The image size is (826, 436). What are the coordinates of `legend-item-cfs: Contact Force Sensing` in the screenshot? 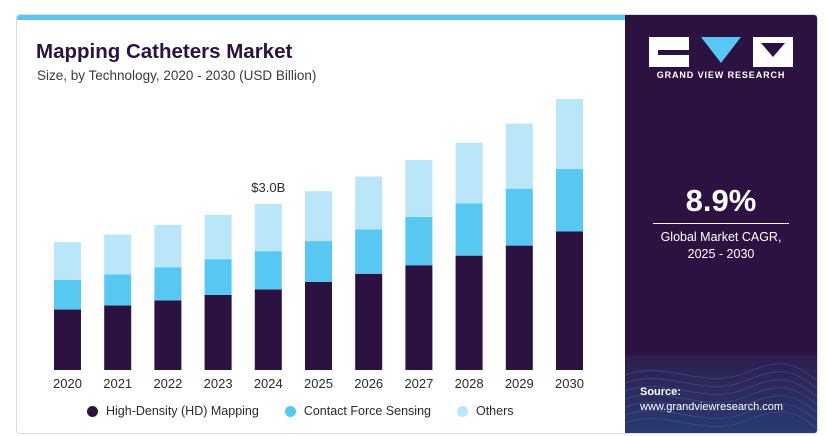 It's located at (357, 411).